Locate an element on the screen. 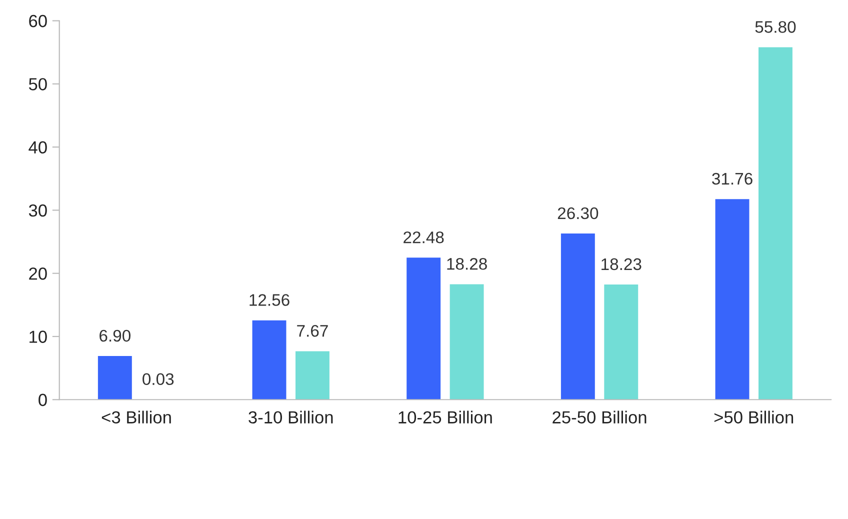 Image resolution: width=848 pixels, height=519 pixels. y-tick-label: 10 is located at coordinates (38, 336).